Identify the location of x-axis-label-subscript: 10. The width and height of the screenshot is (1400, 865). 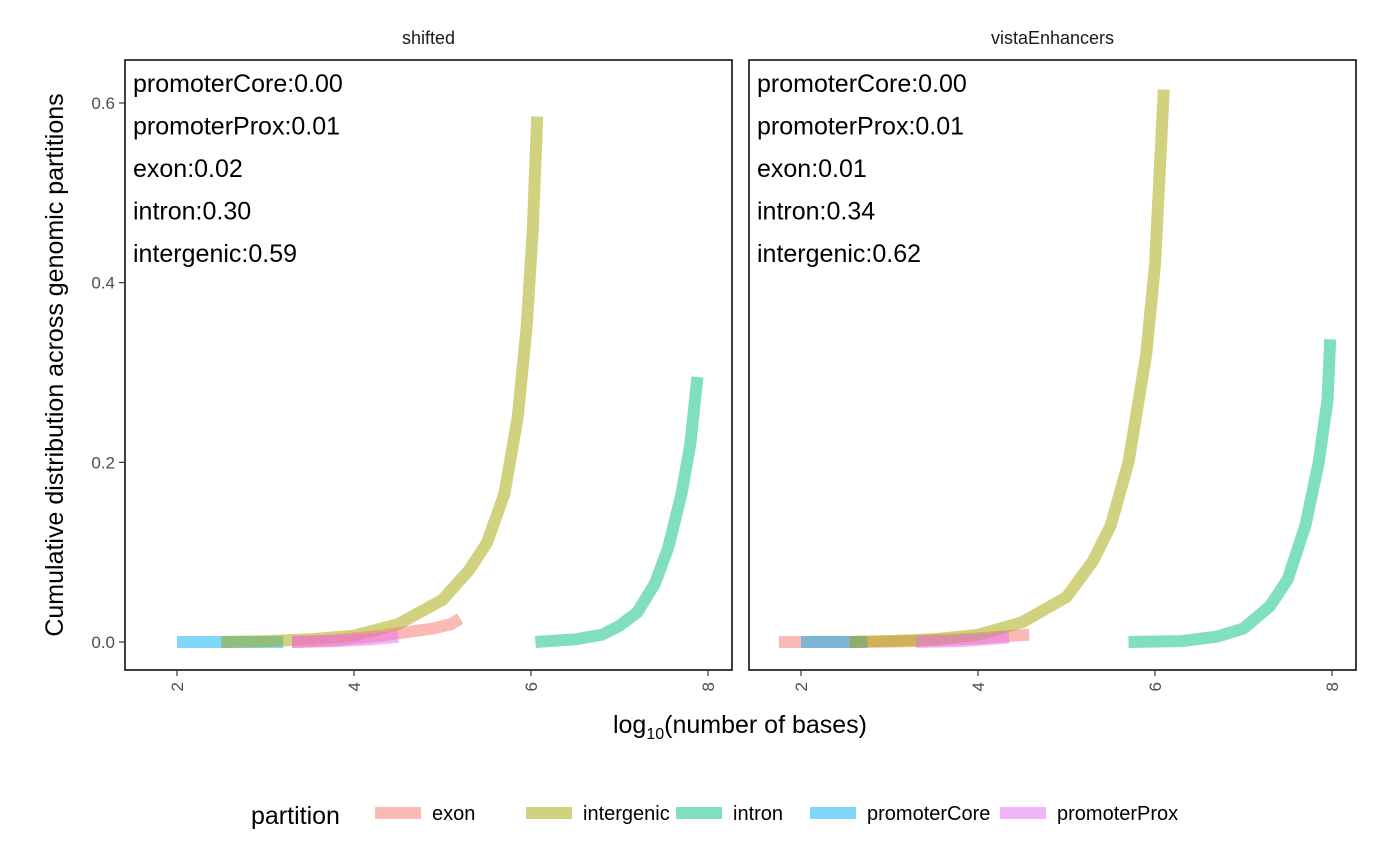
(655, 734).